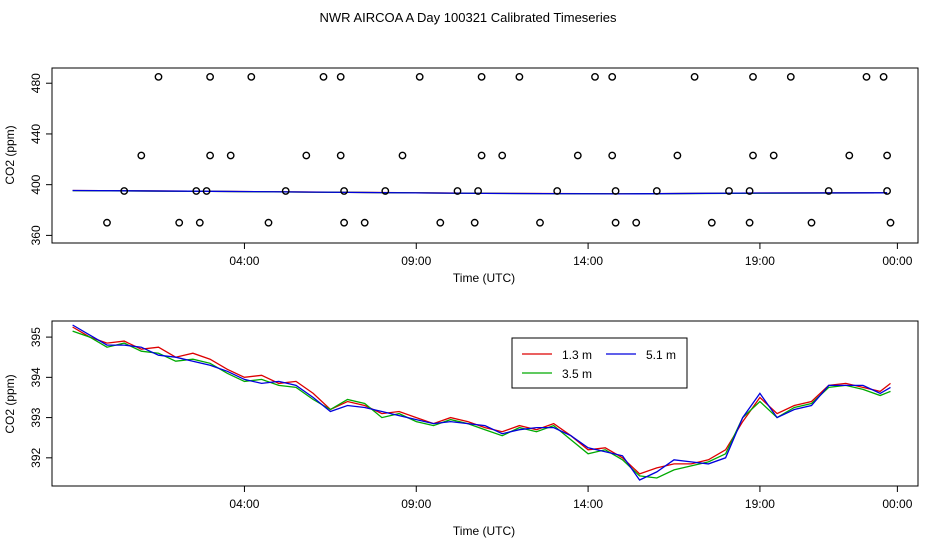  I want to click on y-tick-label: 400, so click(36, 184).